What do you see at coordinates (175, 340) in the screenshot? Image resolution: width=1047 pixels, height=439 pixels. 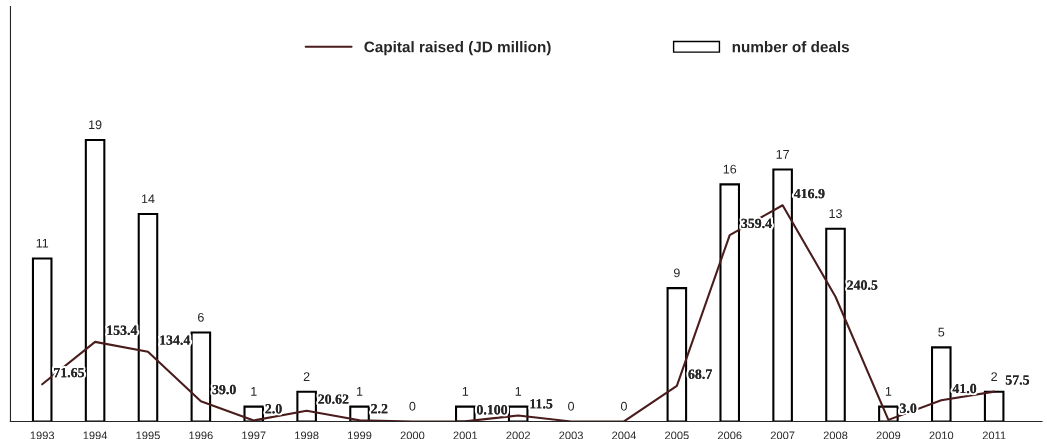 I see `data-label: 134.4` at bounding box center [175, 340].